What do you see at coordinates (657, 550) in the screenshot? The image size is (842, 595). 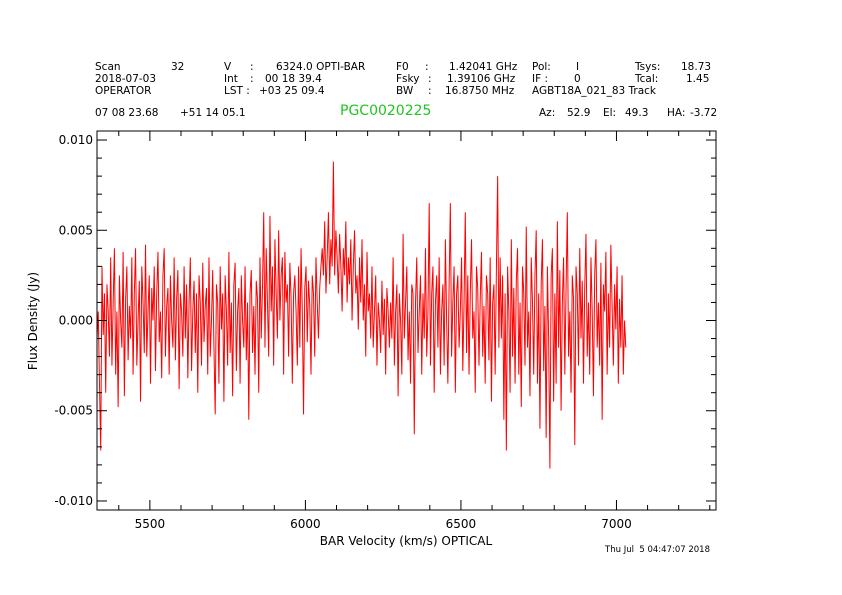 I see `timestamp: Thu Jul 5 04:47:07 2018` at bounding box center [657, 550].